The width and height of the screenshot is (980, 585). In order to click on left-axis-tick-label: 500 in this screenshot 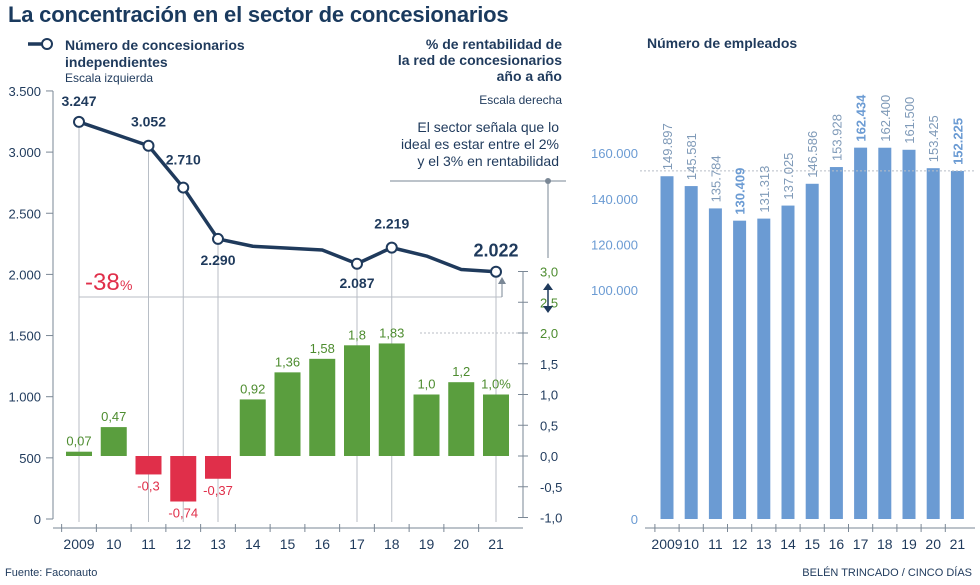, I will do `click(30, 458)`.